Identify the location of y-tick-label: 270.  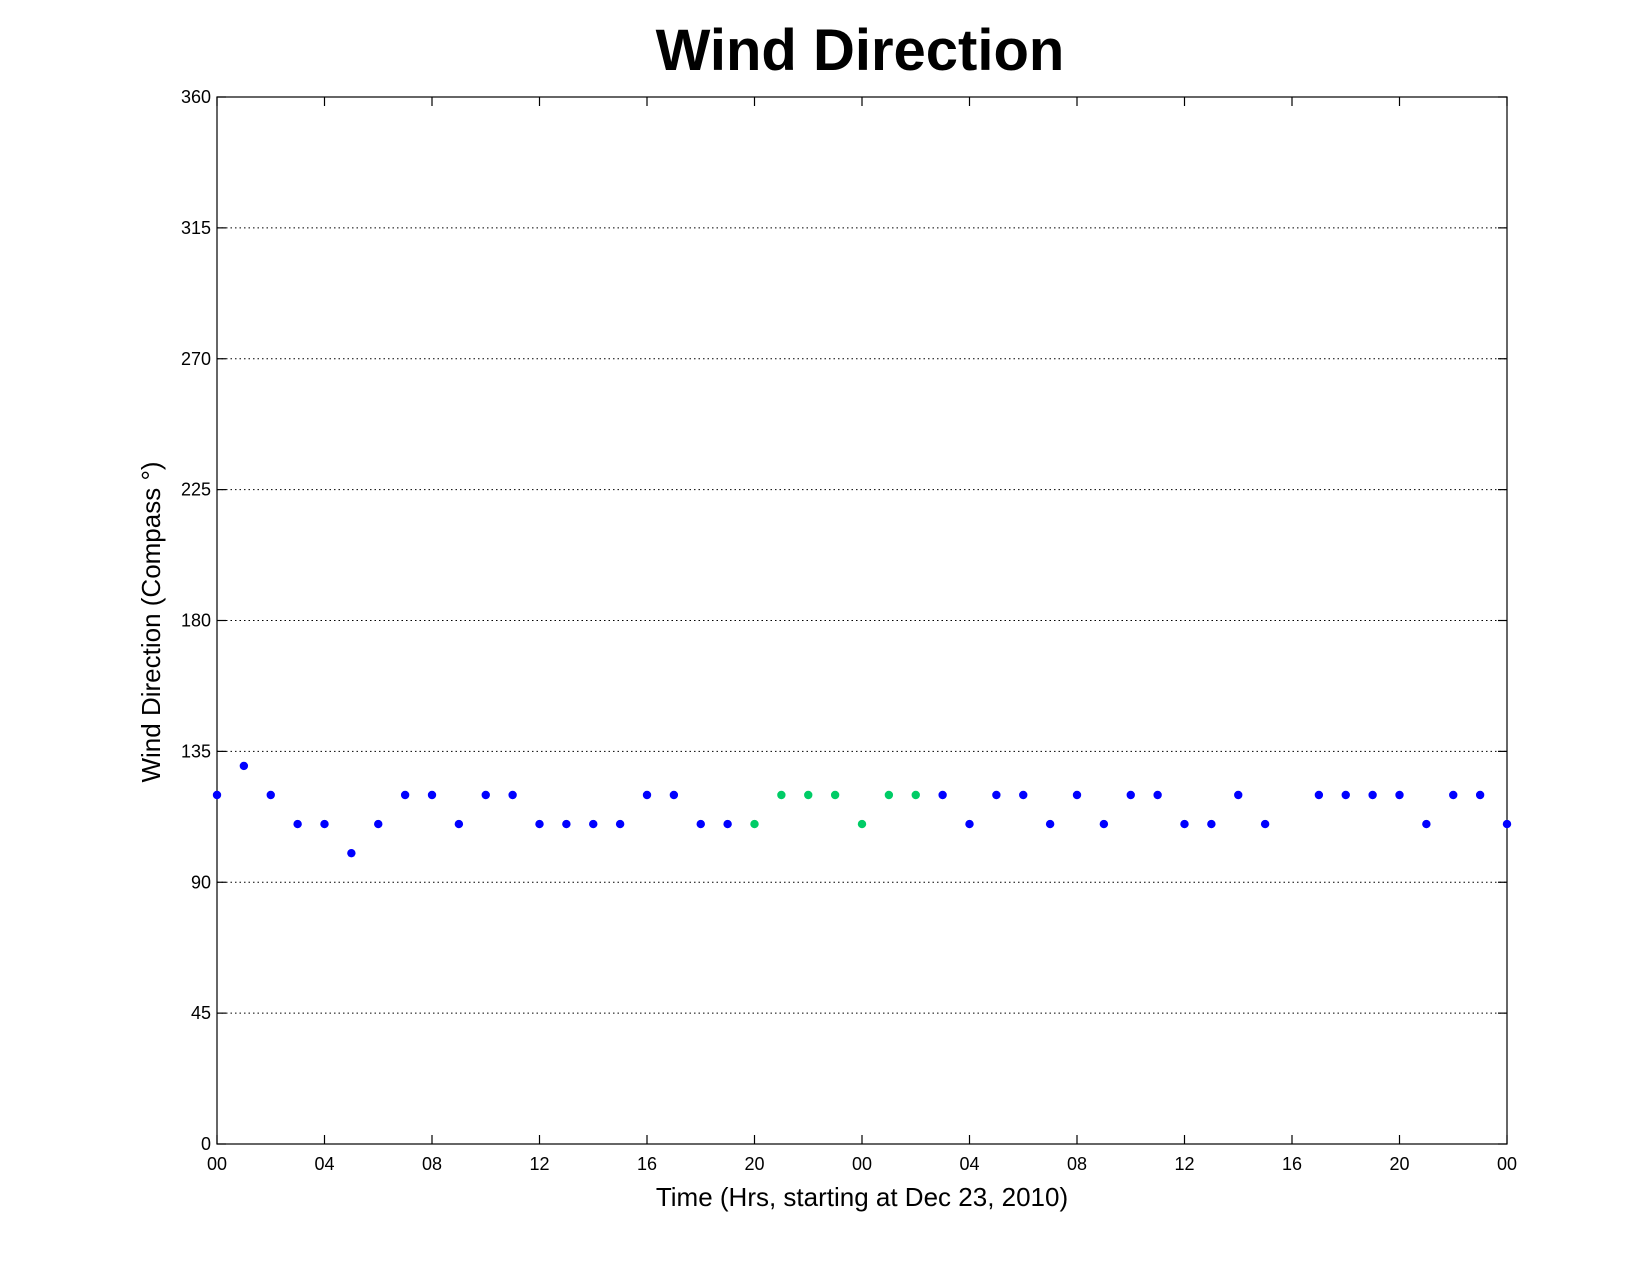
(196, 359).